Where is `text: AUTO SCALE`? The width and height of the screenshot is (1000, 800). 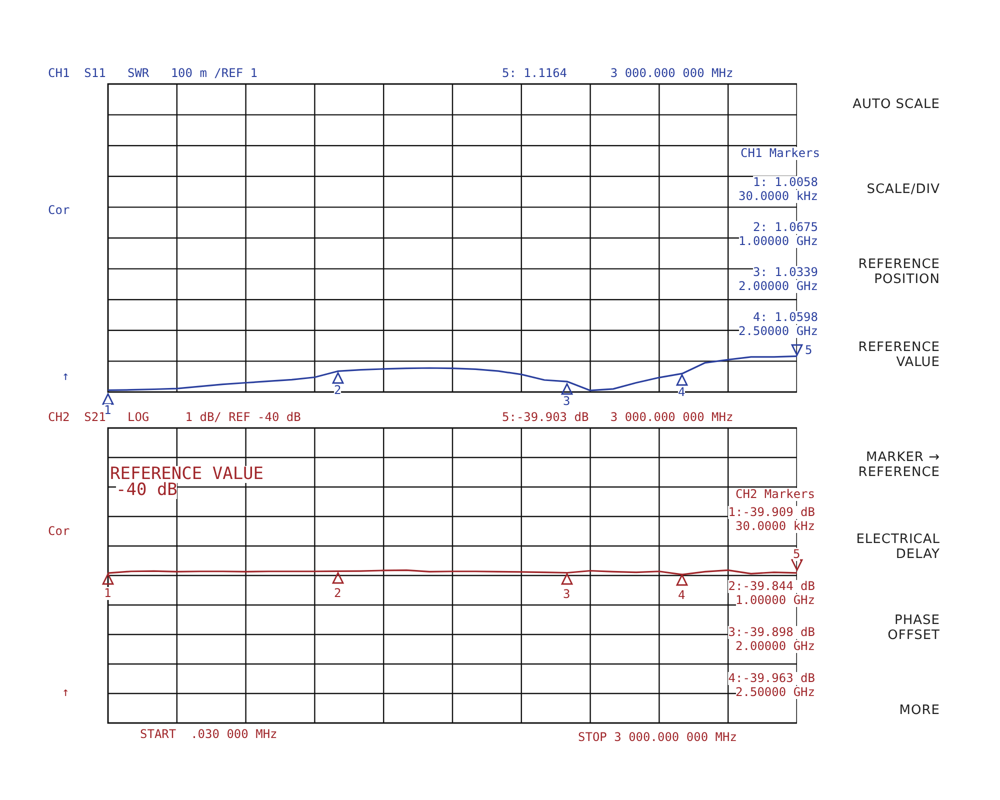 text: AUTO SCALE is located at coordinates (896, 104).